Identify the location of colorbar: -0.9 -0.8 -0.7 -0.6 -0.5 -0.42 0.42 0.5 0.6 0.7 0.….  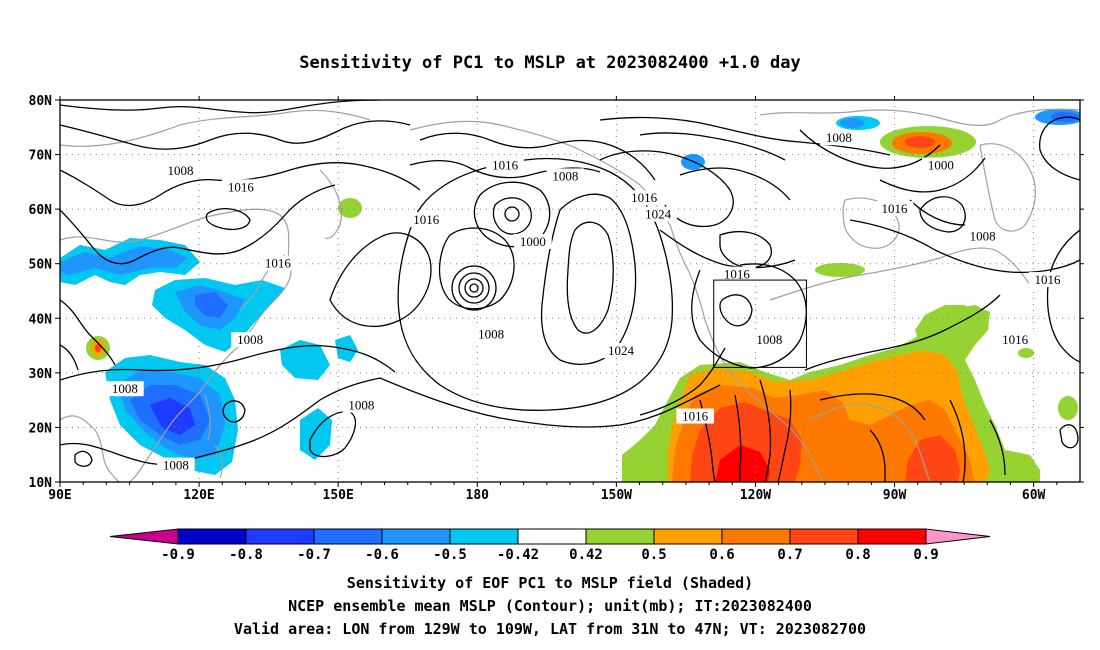
(550, 545).